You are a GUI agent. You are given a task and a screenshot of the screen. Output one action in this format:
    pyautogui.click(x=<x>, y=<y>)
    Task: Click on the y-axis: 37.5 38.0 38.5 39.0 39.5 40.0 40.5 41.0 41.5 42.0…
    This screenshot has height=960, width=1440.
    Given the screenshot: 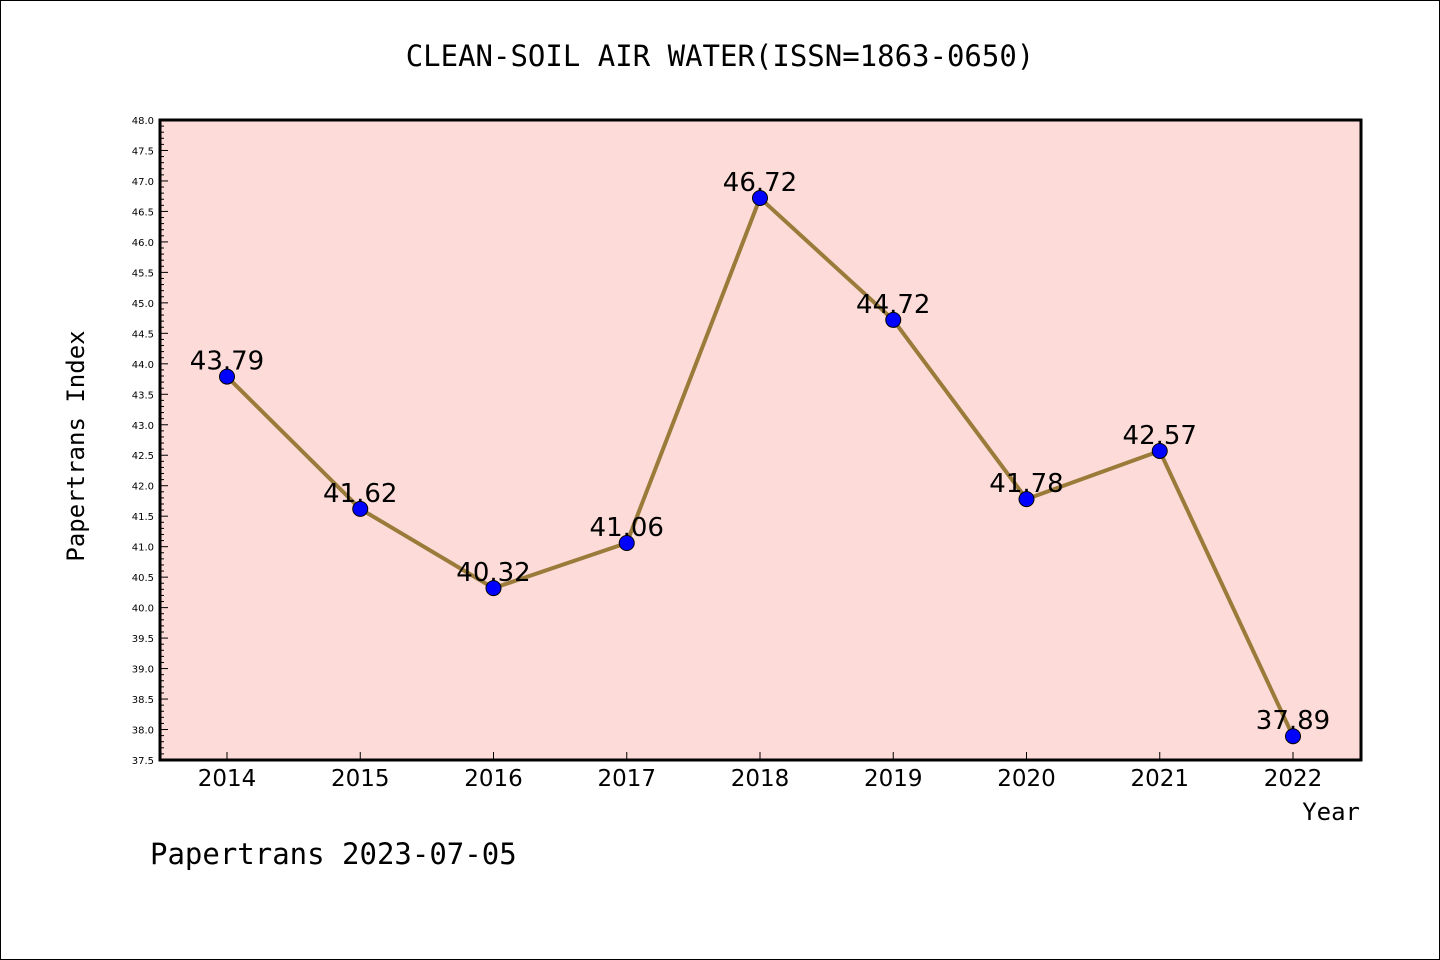 What is the action you would take?
    pyautogui.click(x=150, y=441)
    